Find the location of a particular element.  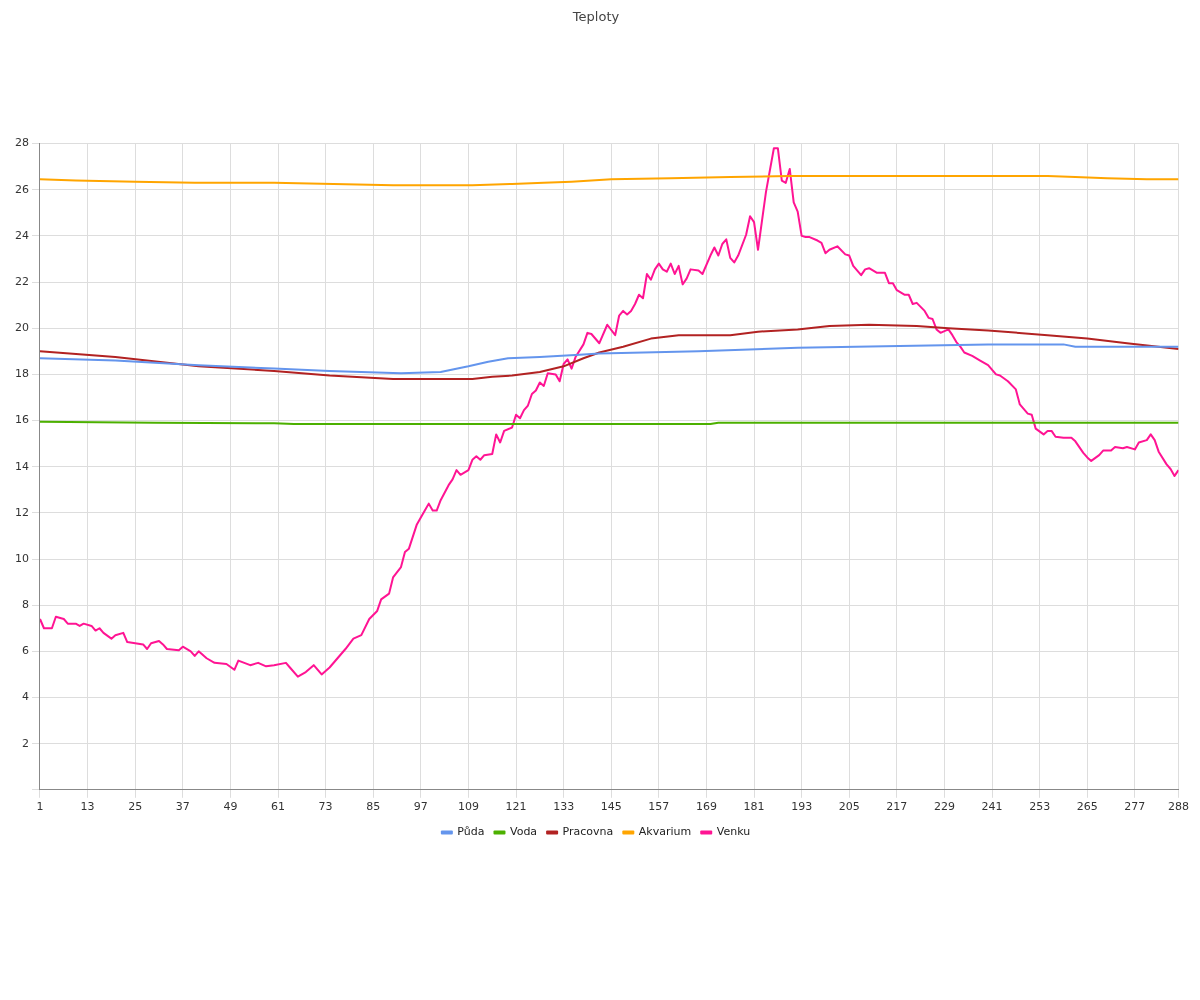

x-tick-label: 97 is located at coordinates (420, 807).